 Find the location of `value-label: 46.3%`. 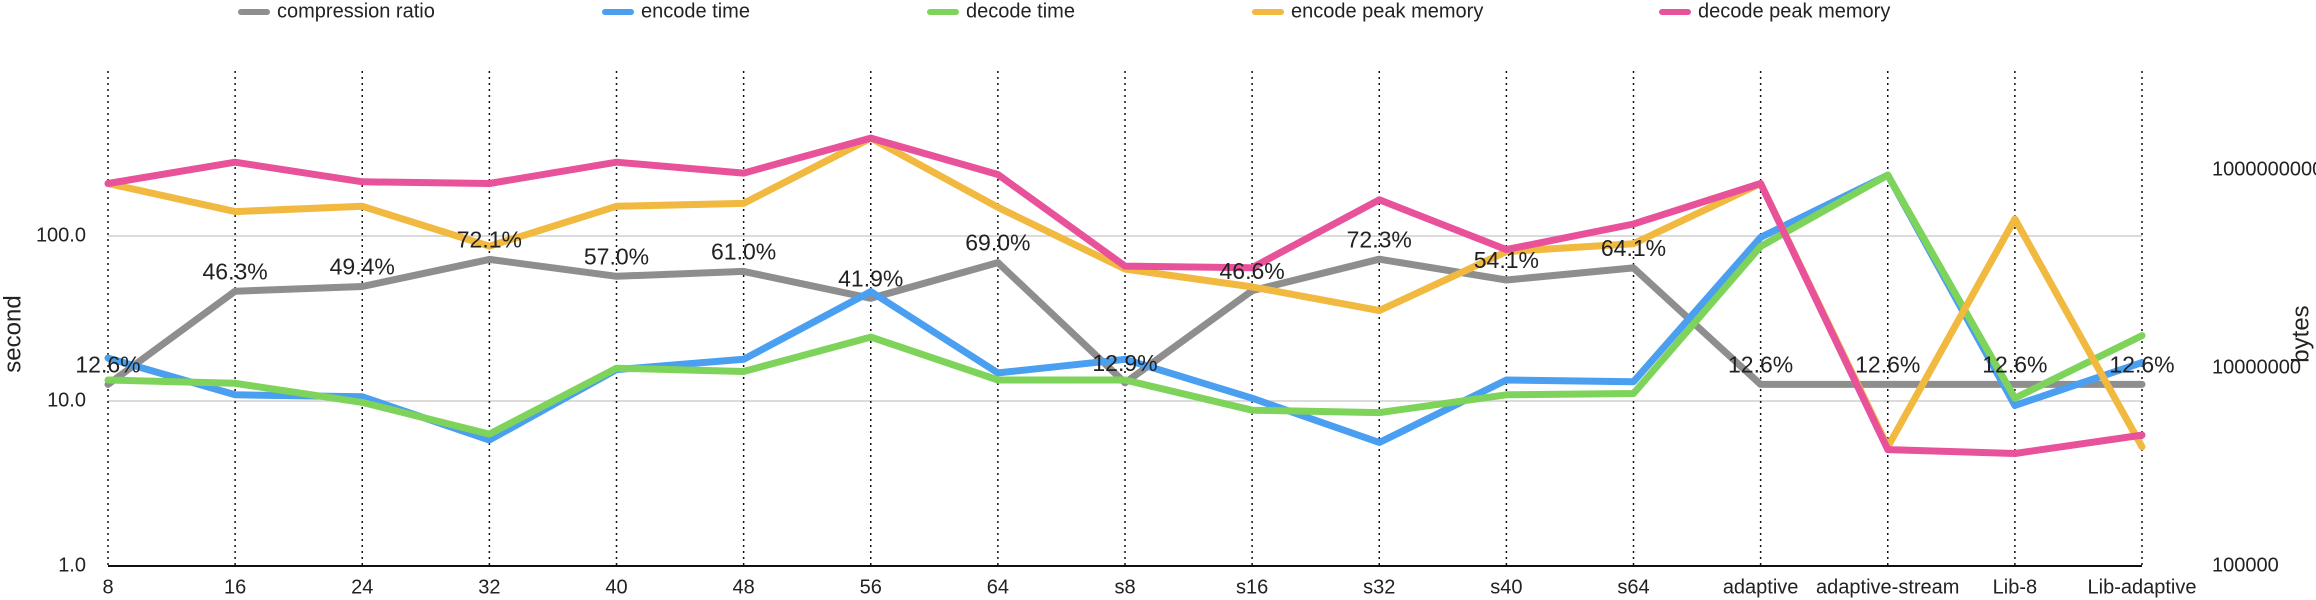

value-label: 46.3% is located at coordinates (235, 271).